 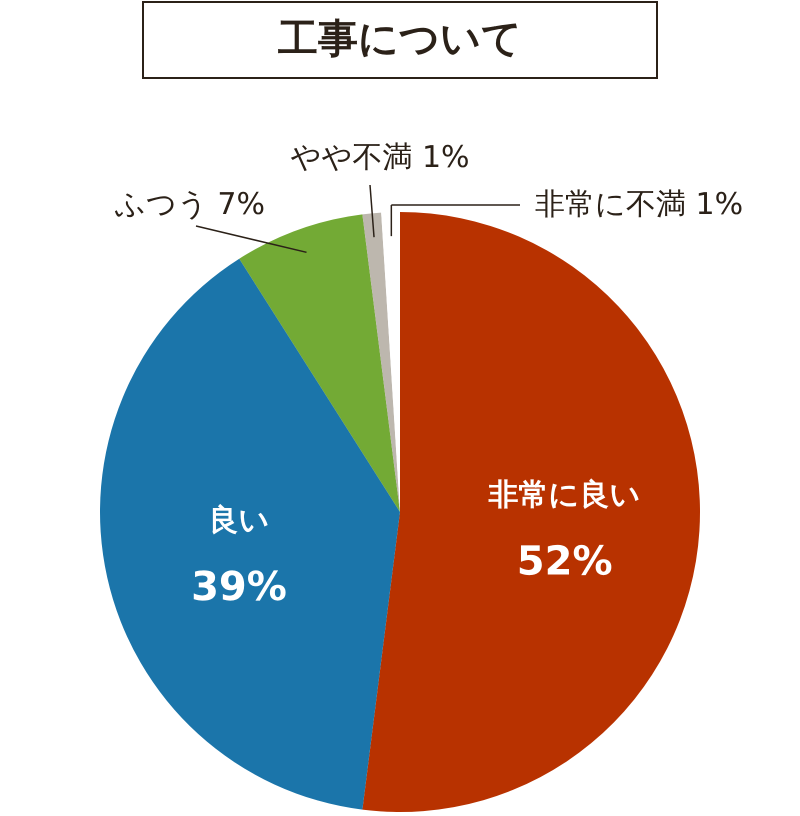 What do you see at coordinates (380, 157) in the screenshot?
I see `slice-label: やや不満 1%` at bounding box center [380, 157].